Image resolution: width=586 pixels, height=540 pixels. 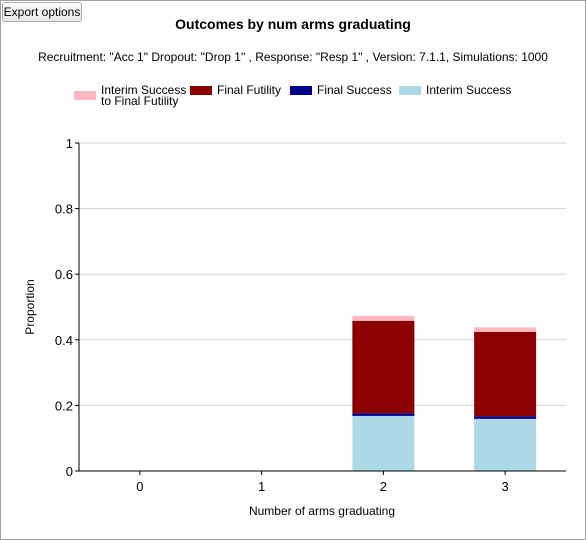 What do you see at coordinates (139, 486) in the screenshot?
I see `x-tick-label: 0` at bounding box center [139, 486].